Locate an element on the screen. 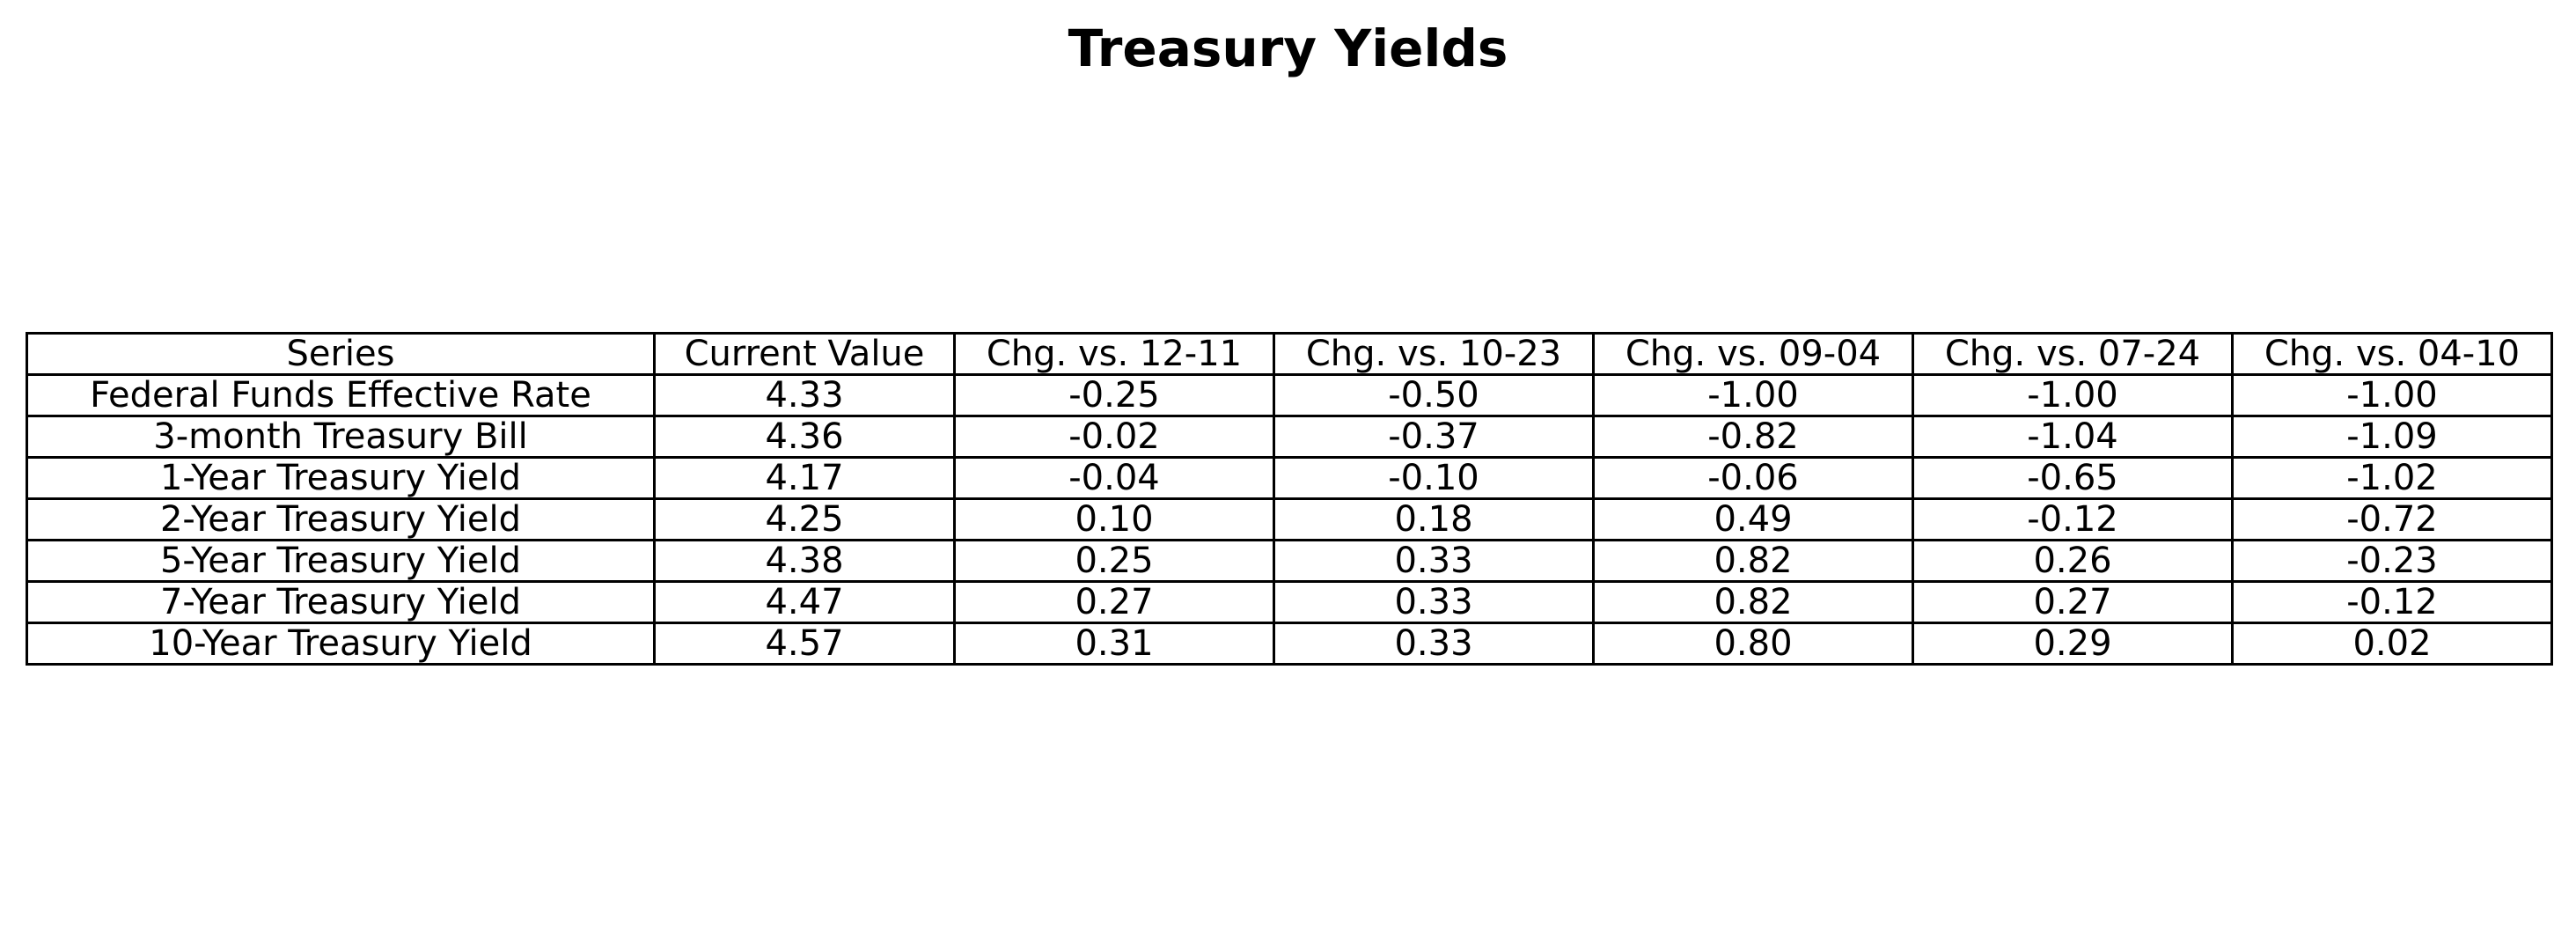 This screenshot has width=2576, height=942. table-cell-chg-12-11: 0.10 is located at coordinates (1114, 519).